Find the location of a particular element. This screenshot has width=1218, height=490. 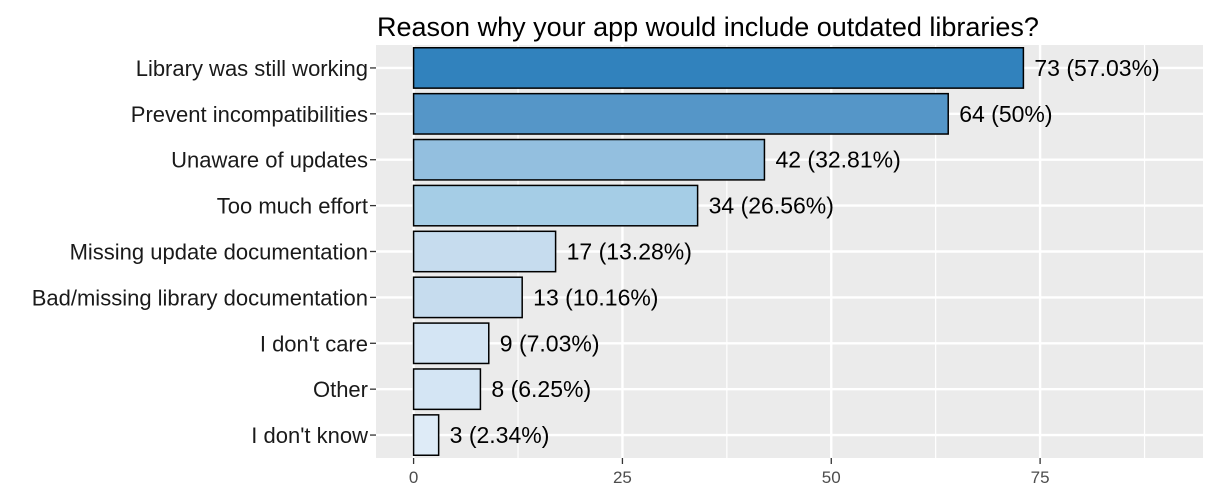

y-tick-label-i-don-t-care: I don't care is located at coordinates (314, 343).